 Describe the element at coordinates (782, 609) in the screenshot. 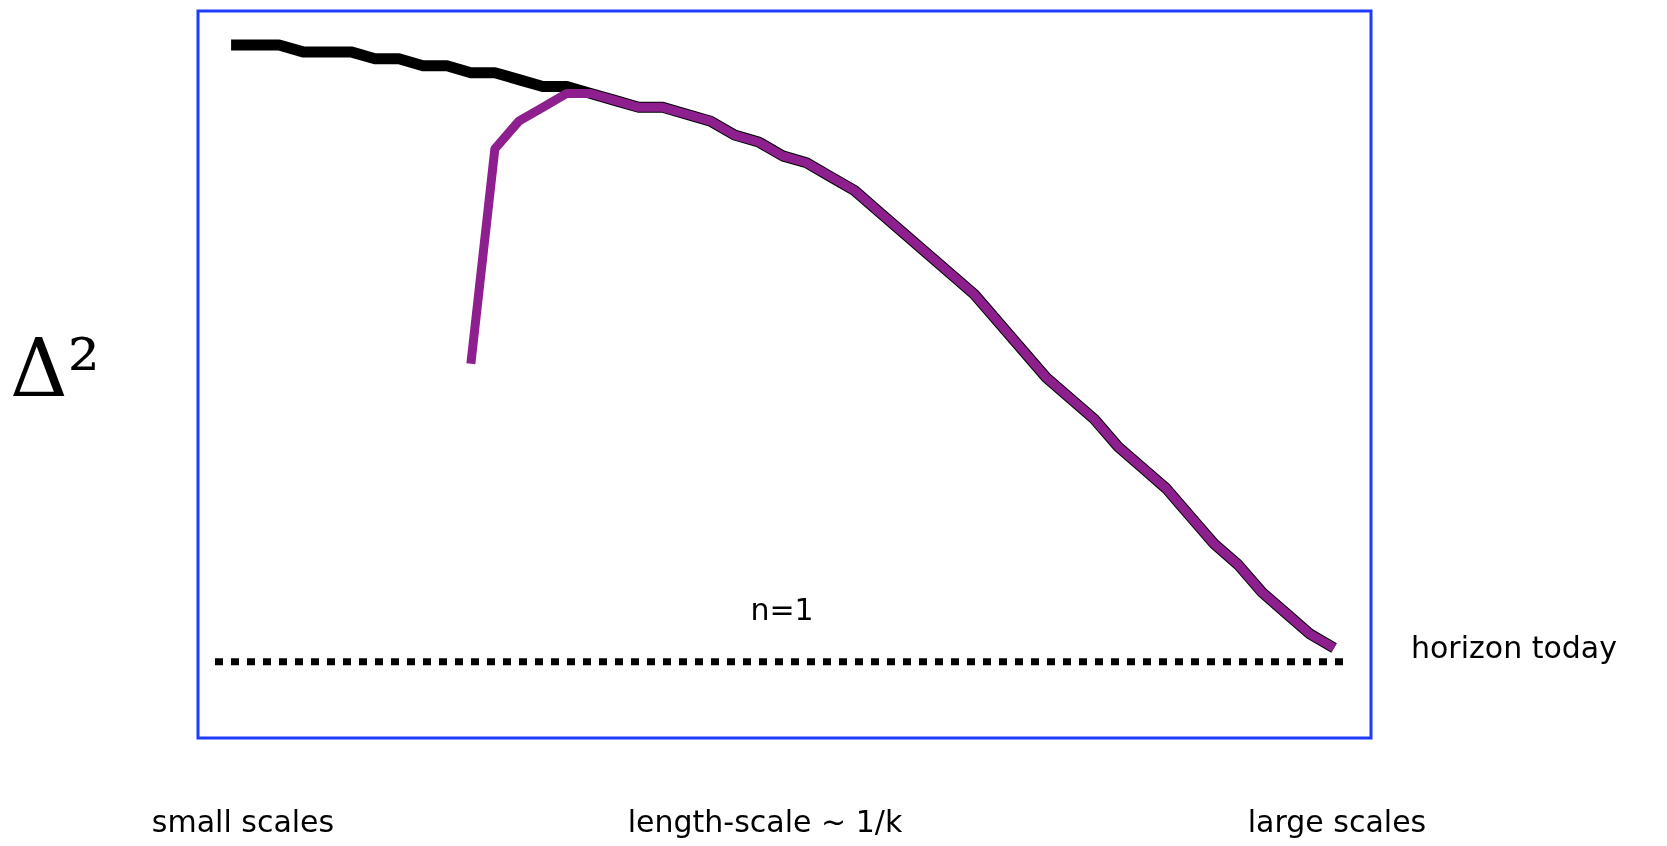

I see `annotation: n=1` at that location.